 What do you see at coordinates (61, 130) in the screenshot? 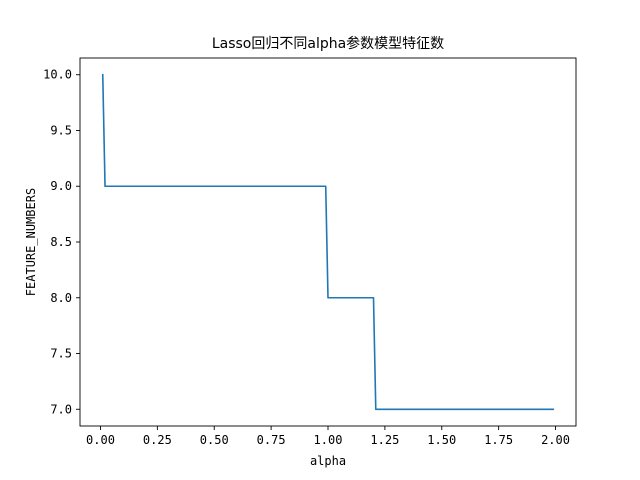
I see `y-tick-label: 9.5` at bounding box center [61, 130].